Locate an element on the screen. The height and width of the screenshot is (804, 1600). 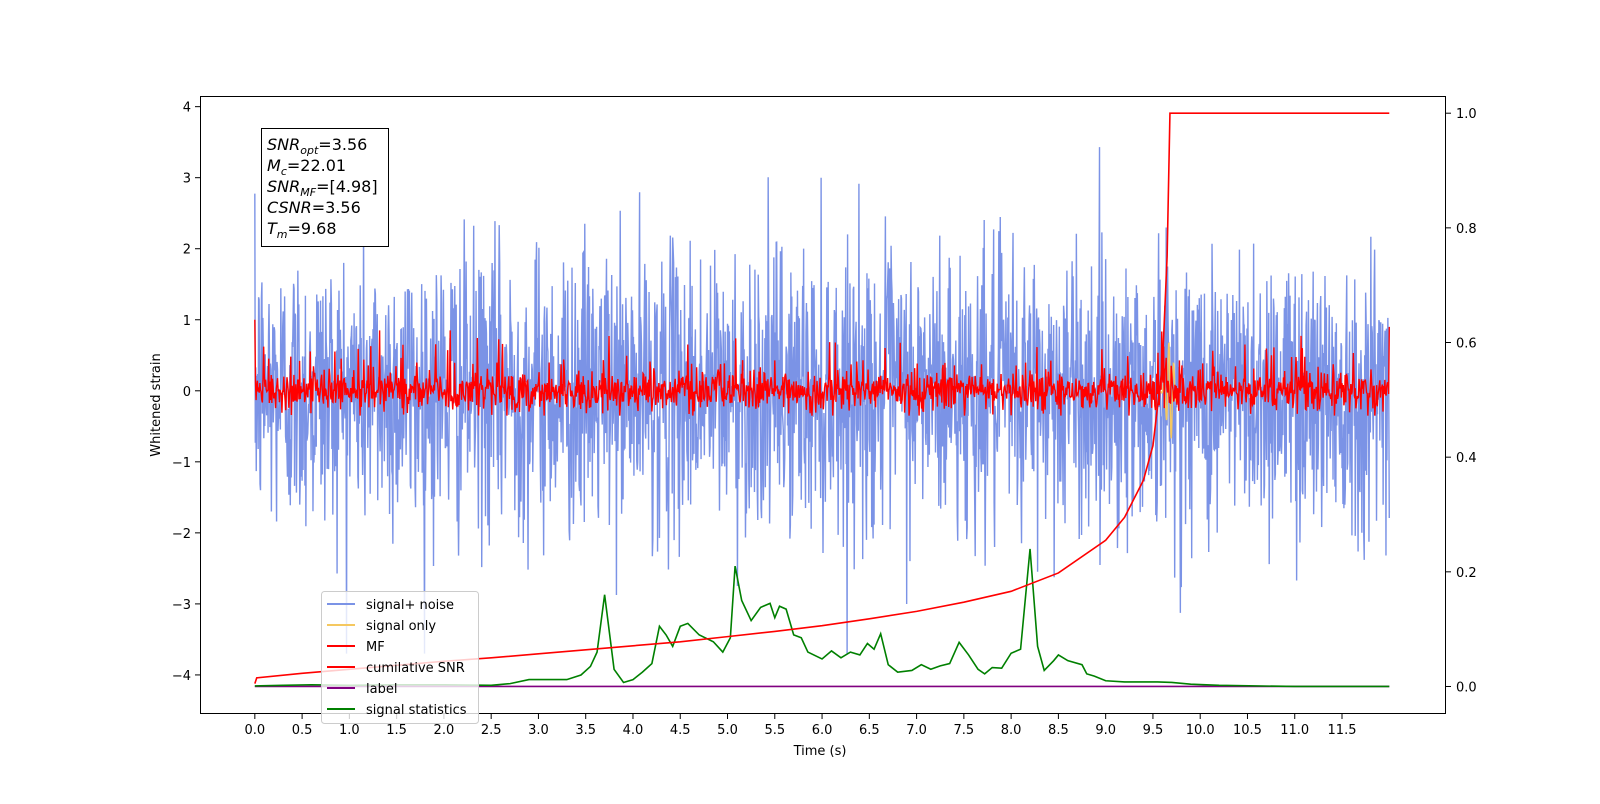
y-axis-ticks: 4 3 2 1 0 −1 −2 −3 −4 is located at coordinates (186, 392).